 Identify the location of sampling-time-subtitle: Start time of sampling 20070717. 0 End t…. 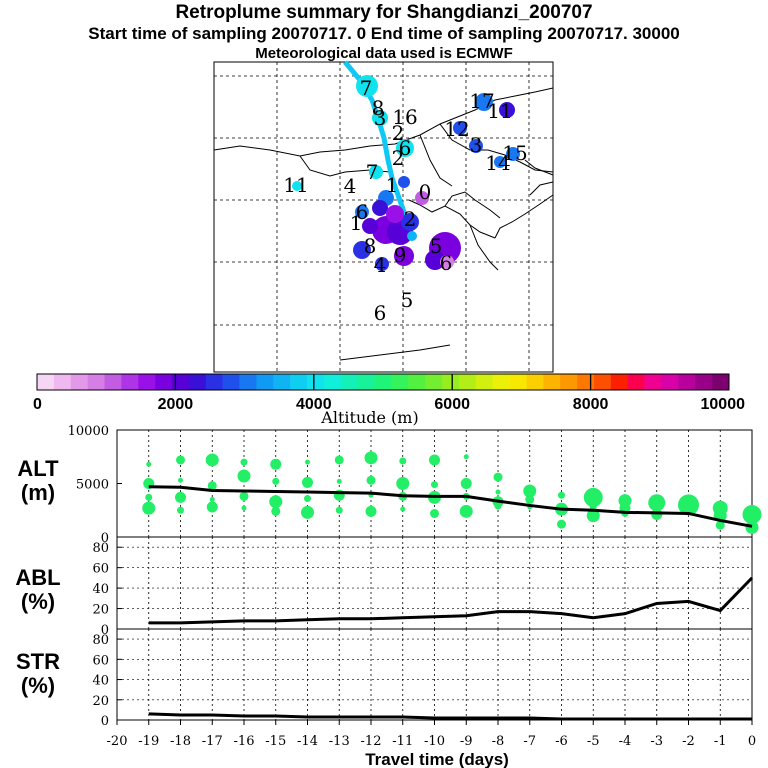
(384, 33).